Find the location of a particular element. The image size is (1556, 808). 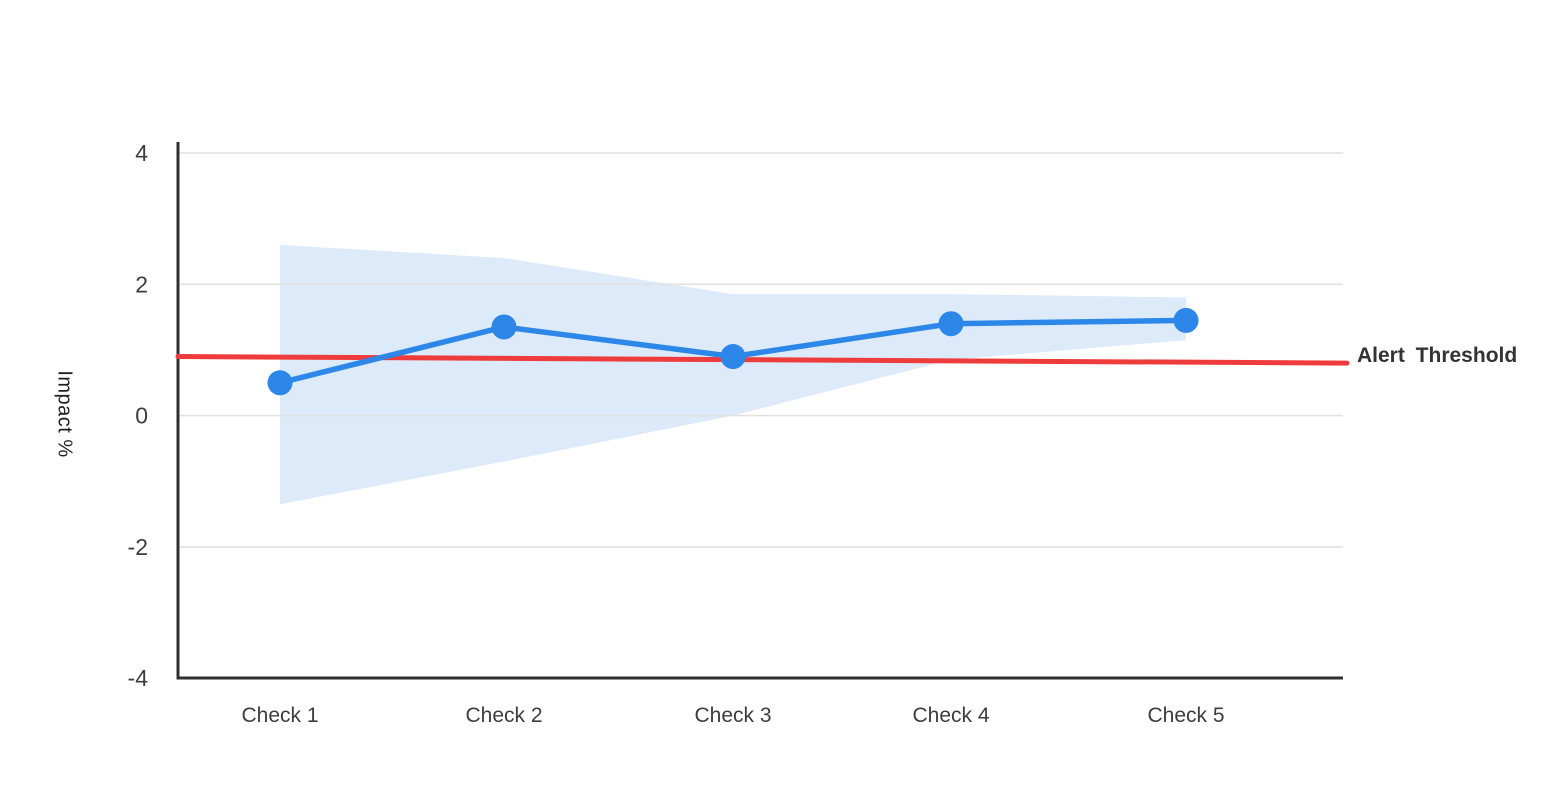

y-tick-label: 2 is located at coordinates (141, 284).